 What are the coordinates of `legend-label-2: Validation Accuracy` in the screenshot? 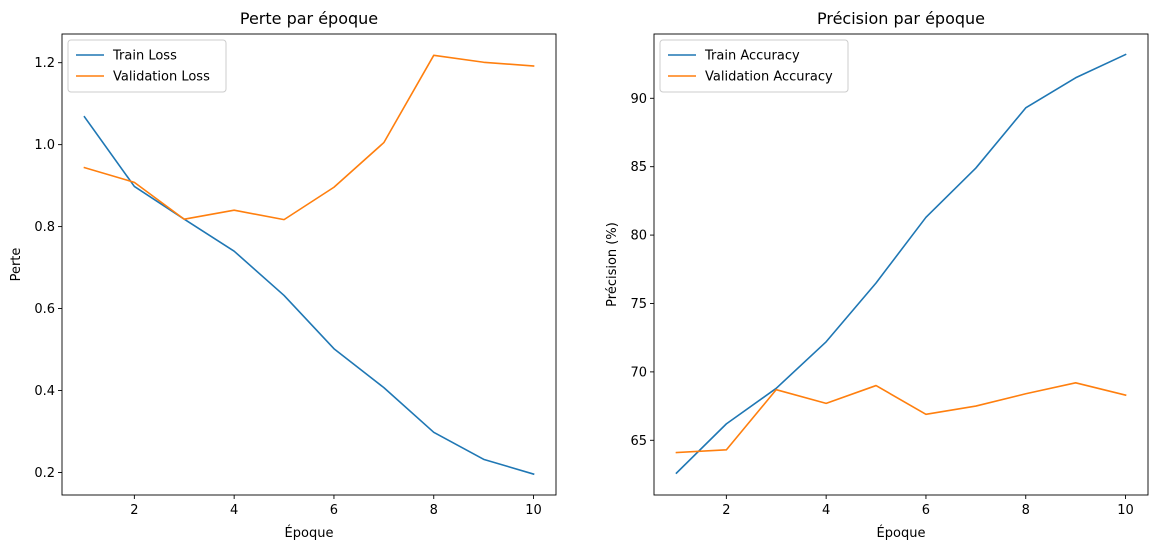 It's located at (769, 77).